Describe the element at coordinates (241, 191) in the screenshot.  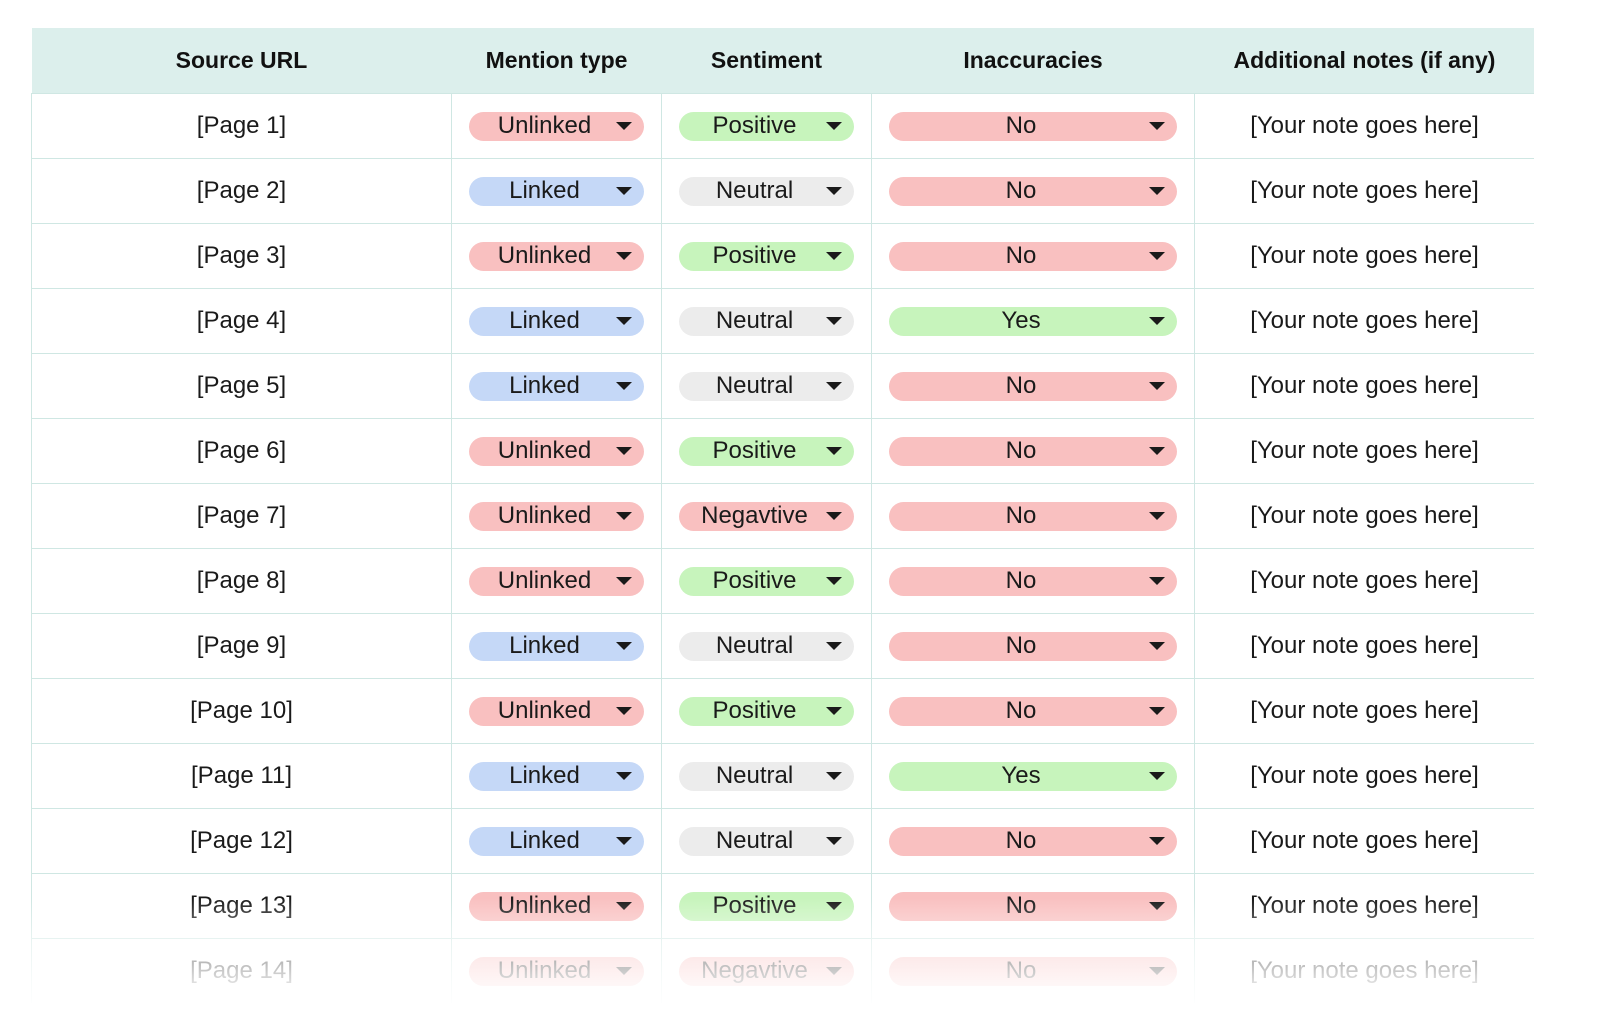
I see `source-url-cell: [Page 2]` at that location.